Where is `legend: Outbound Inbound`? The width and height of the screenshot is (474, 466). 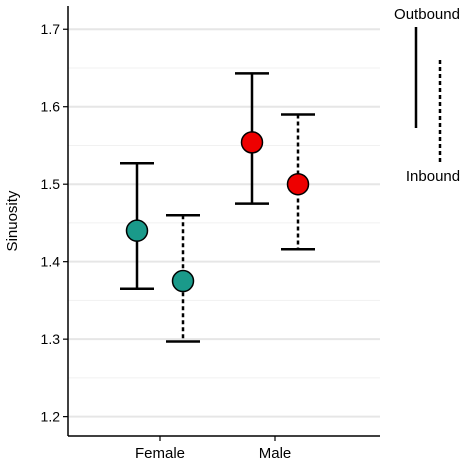
legend: Outbound Inbound is located at coordinates (427, 95).